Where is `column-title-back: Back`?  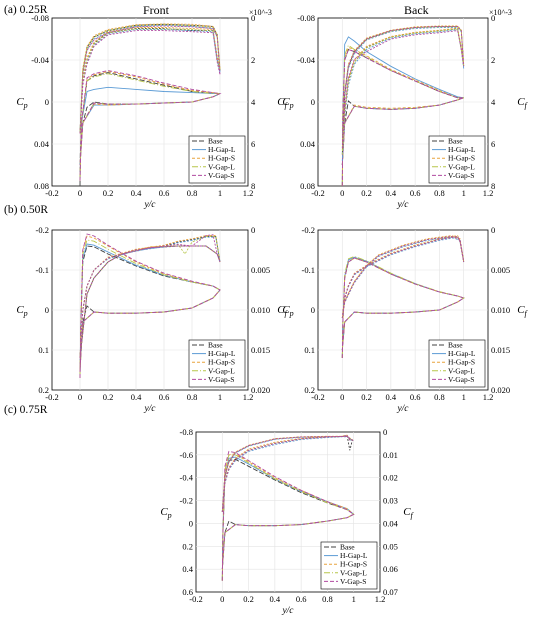
column-title-back: Back is located at coordinates (416, 10).